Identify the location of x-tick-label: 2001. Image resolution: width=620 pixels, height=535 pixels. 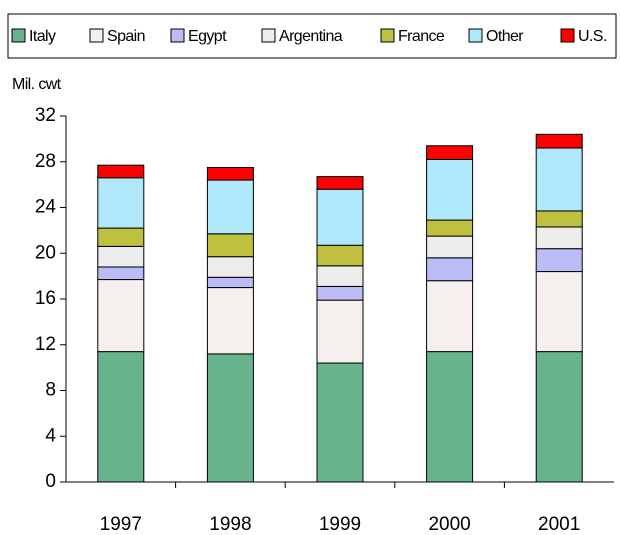
(559, 524).